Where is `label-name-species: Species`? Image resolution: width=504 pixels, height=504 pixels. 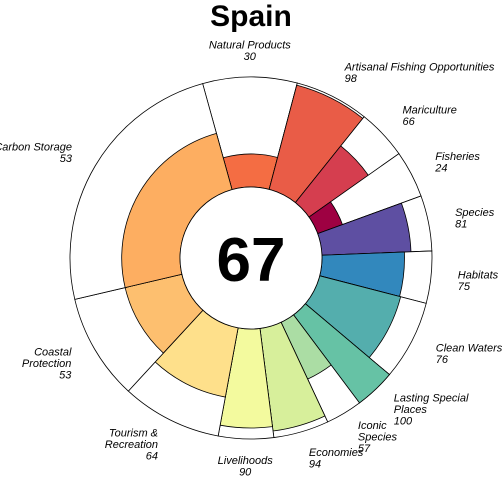
label-name-species: Species is located at coordinates (475, 213).